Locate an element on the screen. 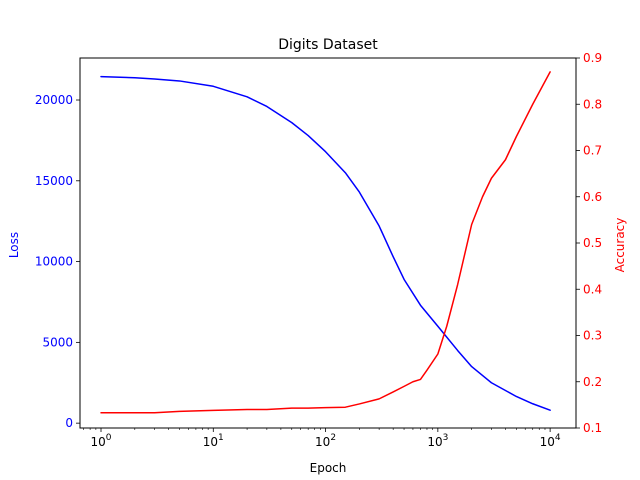 The width and height of the screenshot is (640, 480). right-y-tick-label: 0.8 is located at coordinates (592, 104).